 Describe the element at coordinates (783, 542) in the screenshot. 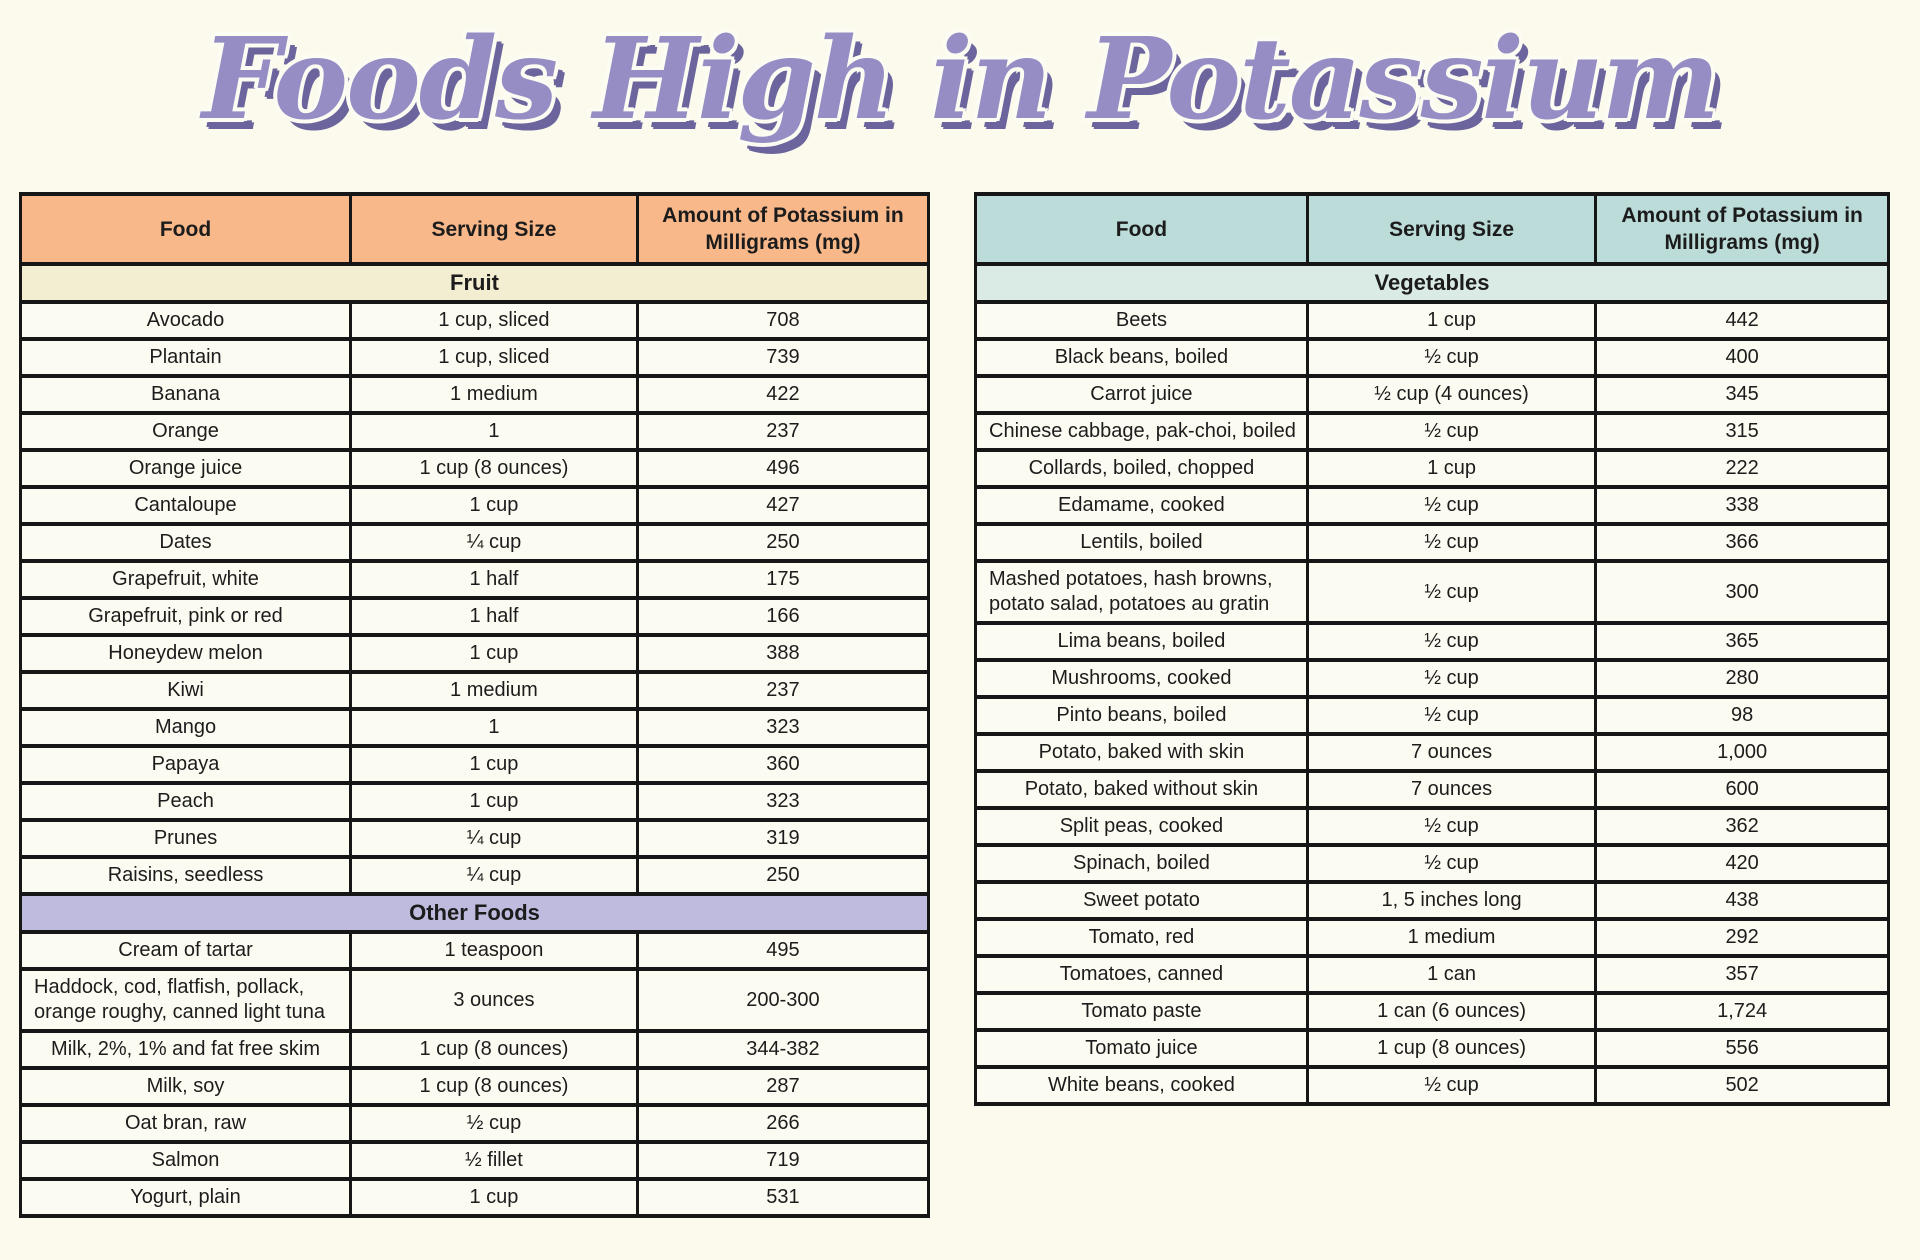

I see `cell-amount: 250` at that location.